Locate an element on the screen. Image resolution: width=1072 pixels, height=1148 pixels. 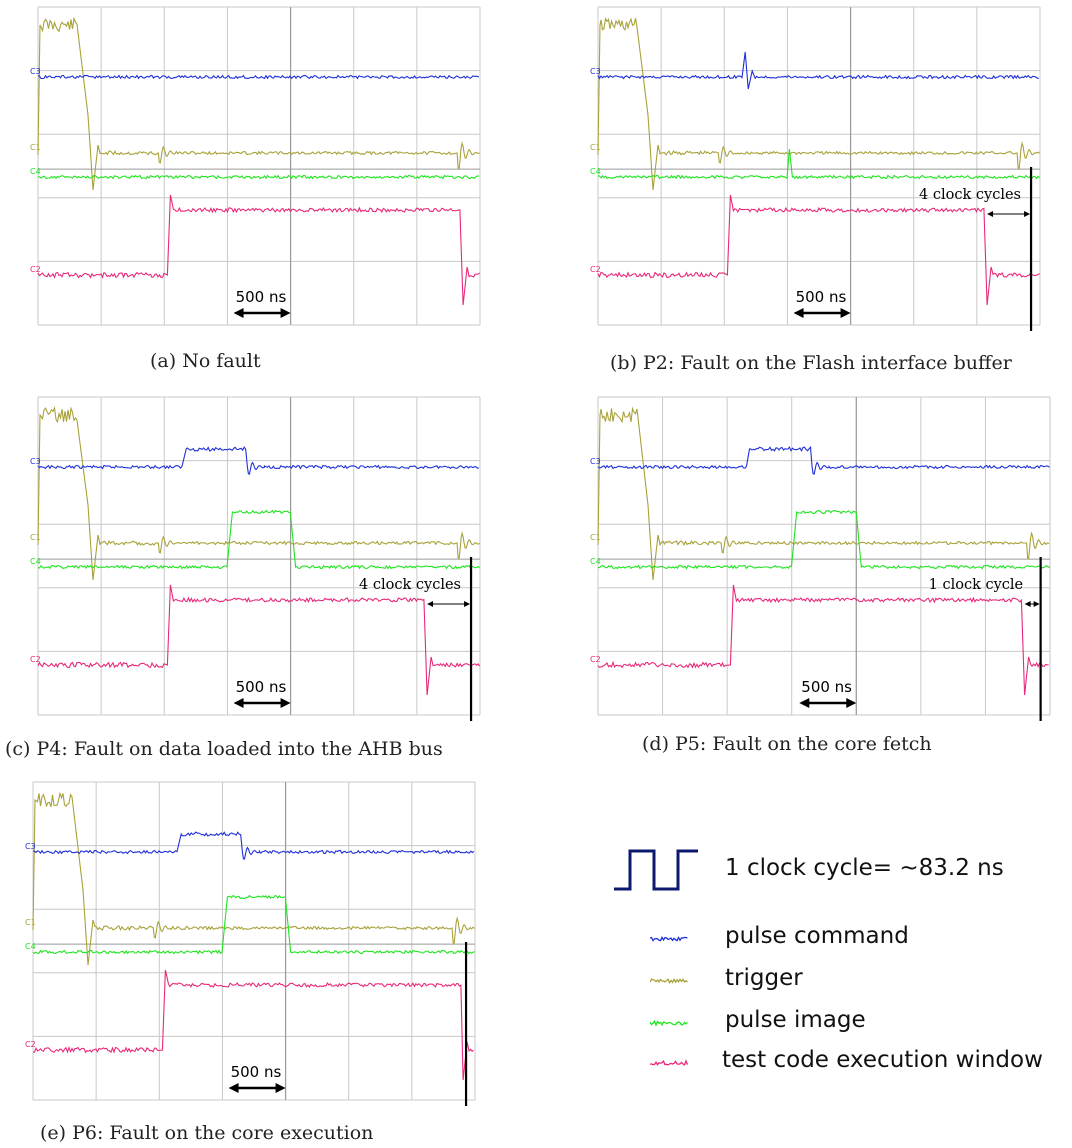
legend-item-pulse-command: pulse command is located at coordinates (835, 938).